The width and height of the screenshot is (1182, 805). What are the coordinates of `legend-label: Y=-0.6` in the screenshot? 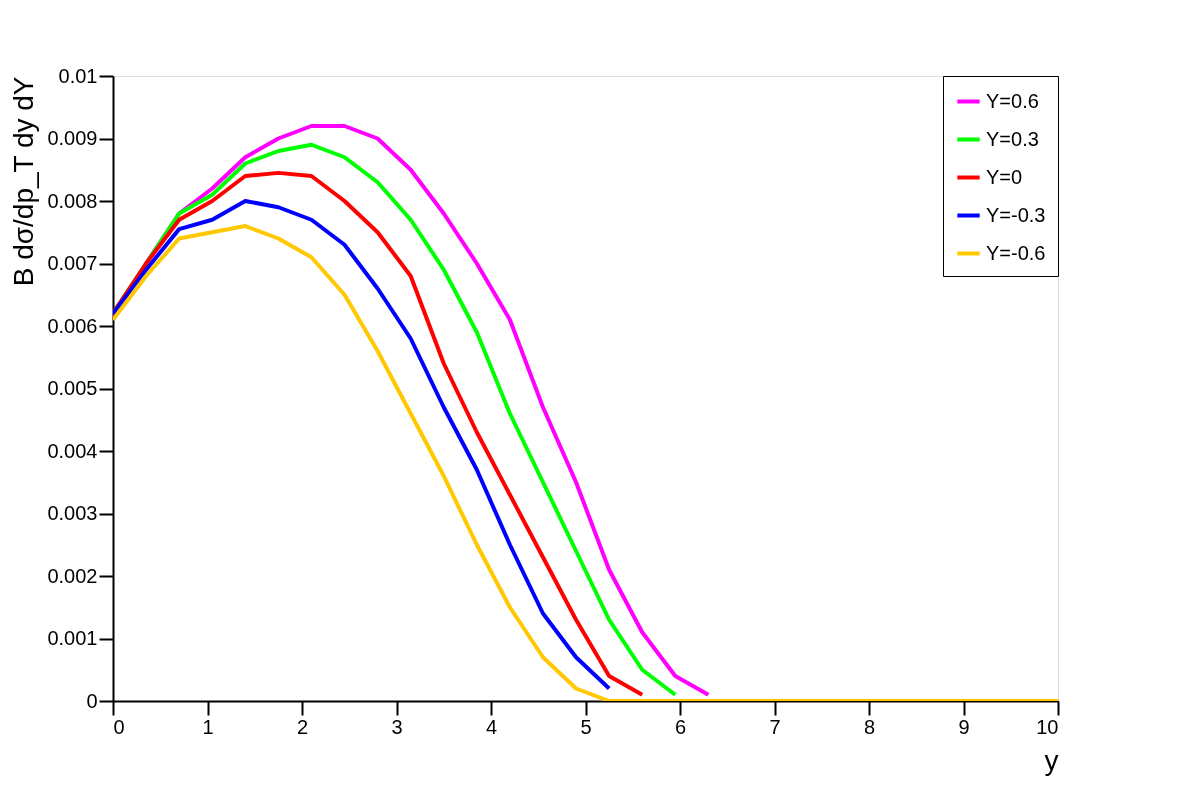 It's located at (1016, 252).